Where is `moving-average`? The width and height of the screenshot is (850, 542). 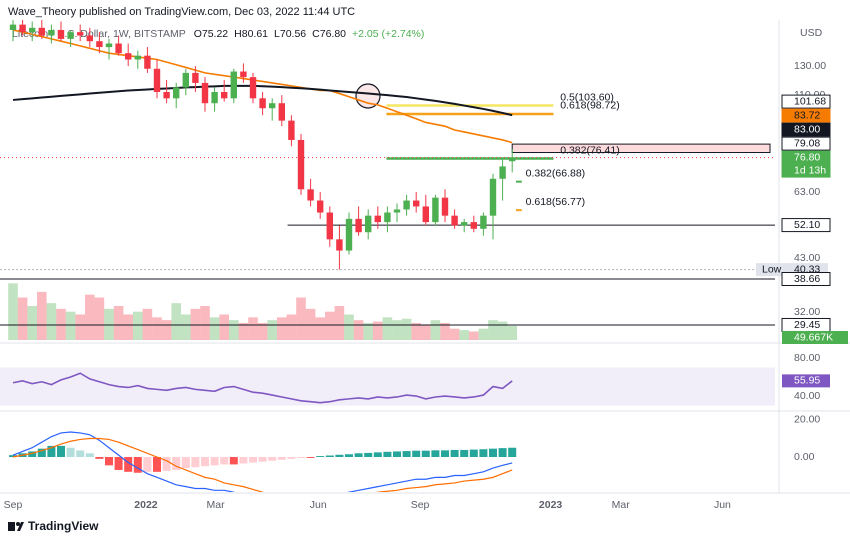
moving-average is located at coordinates (262, 86).